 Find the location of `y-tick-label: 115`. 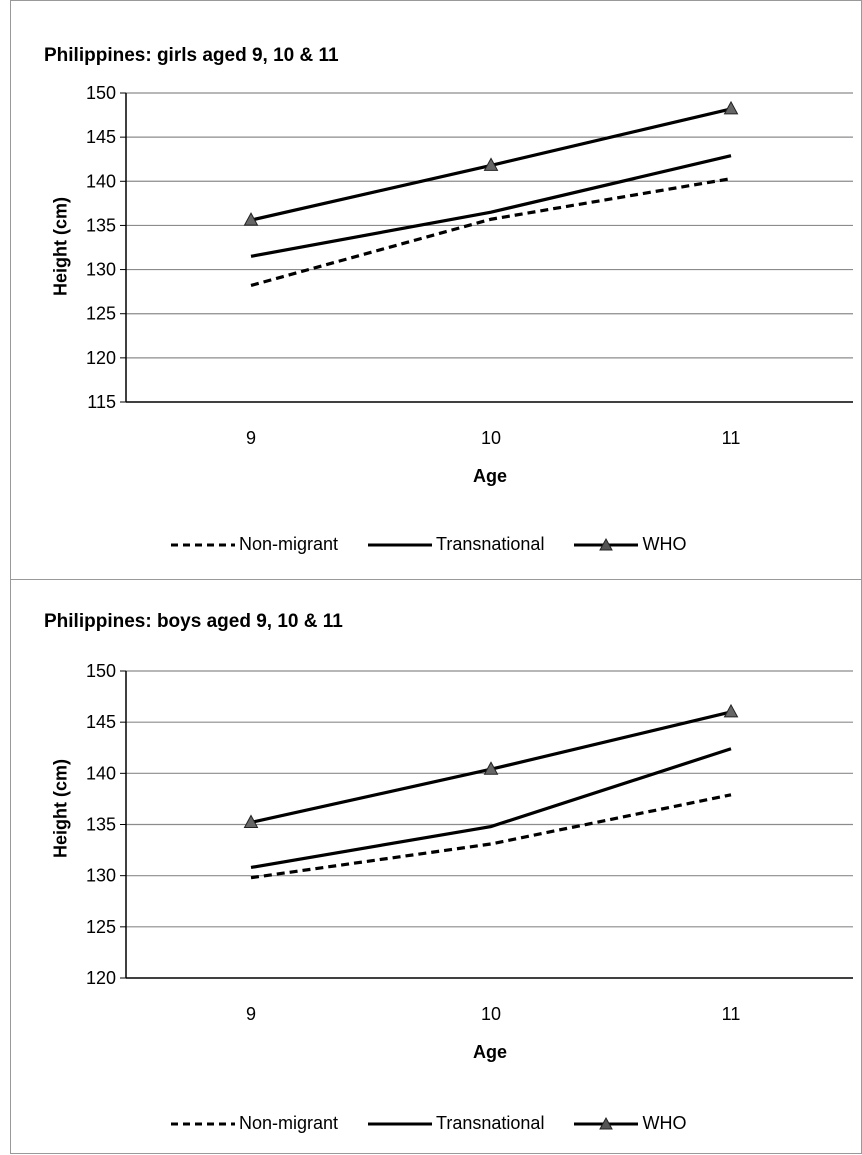

y-tick-label: 115 is located at coordinates (101, 402).